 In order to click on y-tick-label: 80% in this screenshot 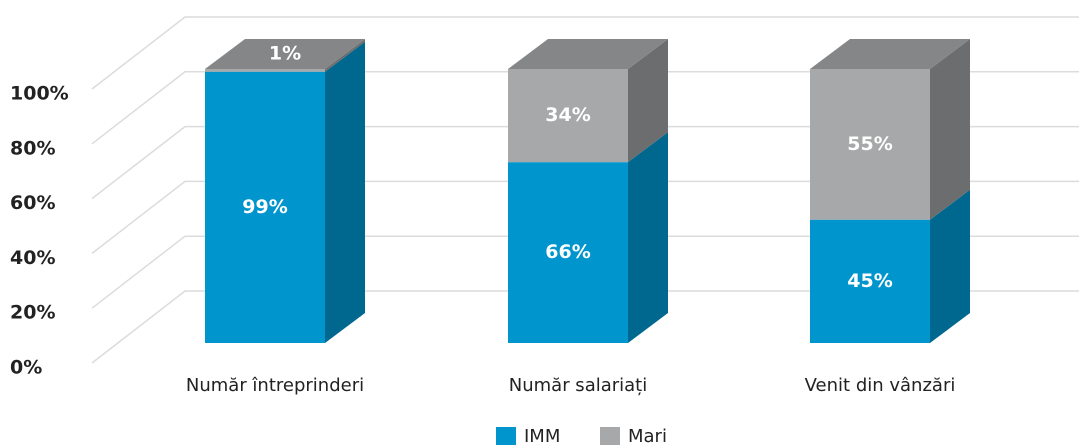, I will do `click(32, 148)`.